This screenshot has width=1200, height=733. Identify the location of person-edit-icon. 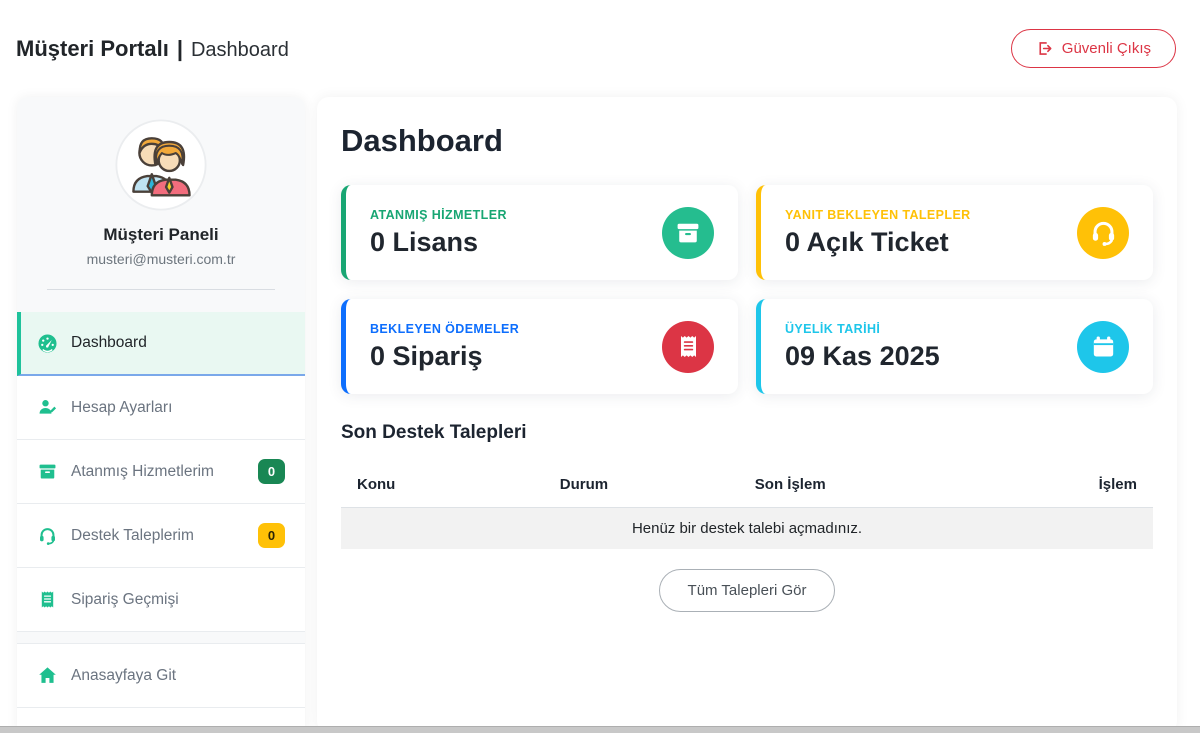
(47, 408).